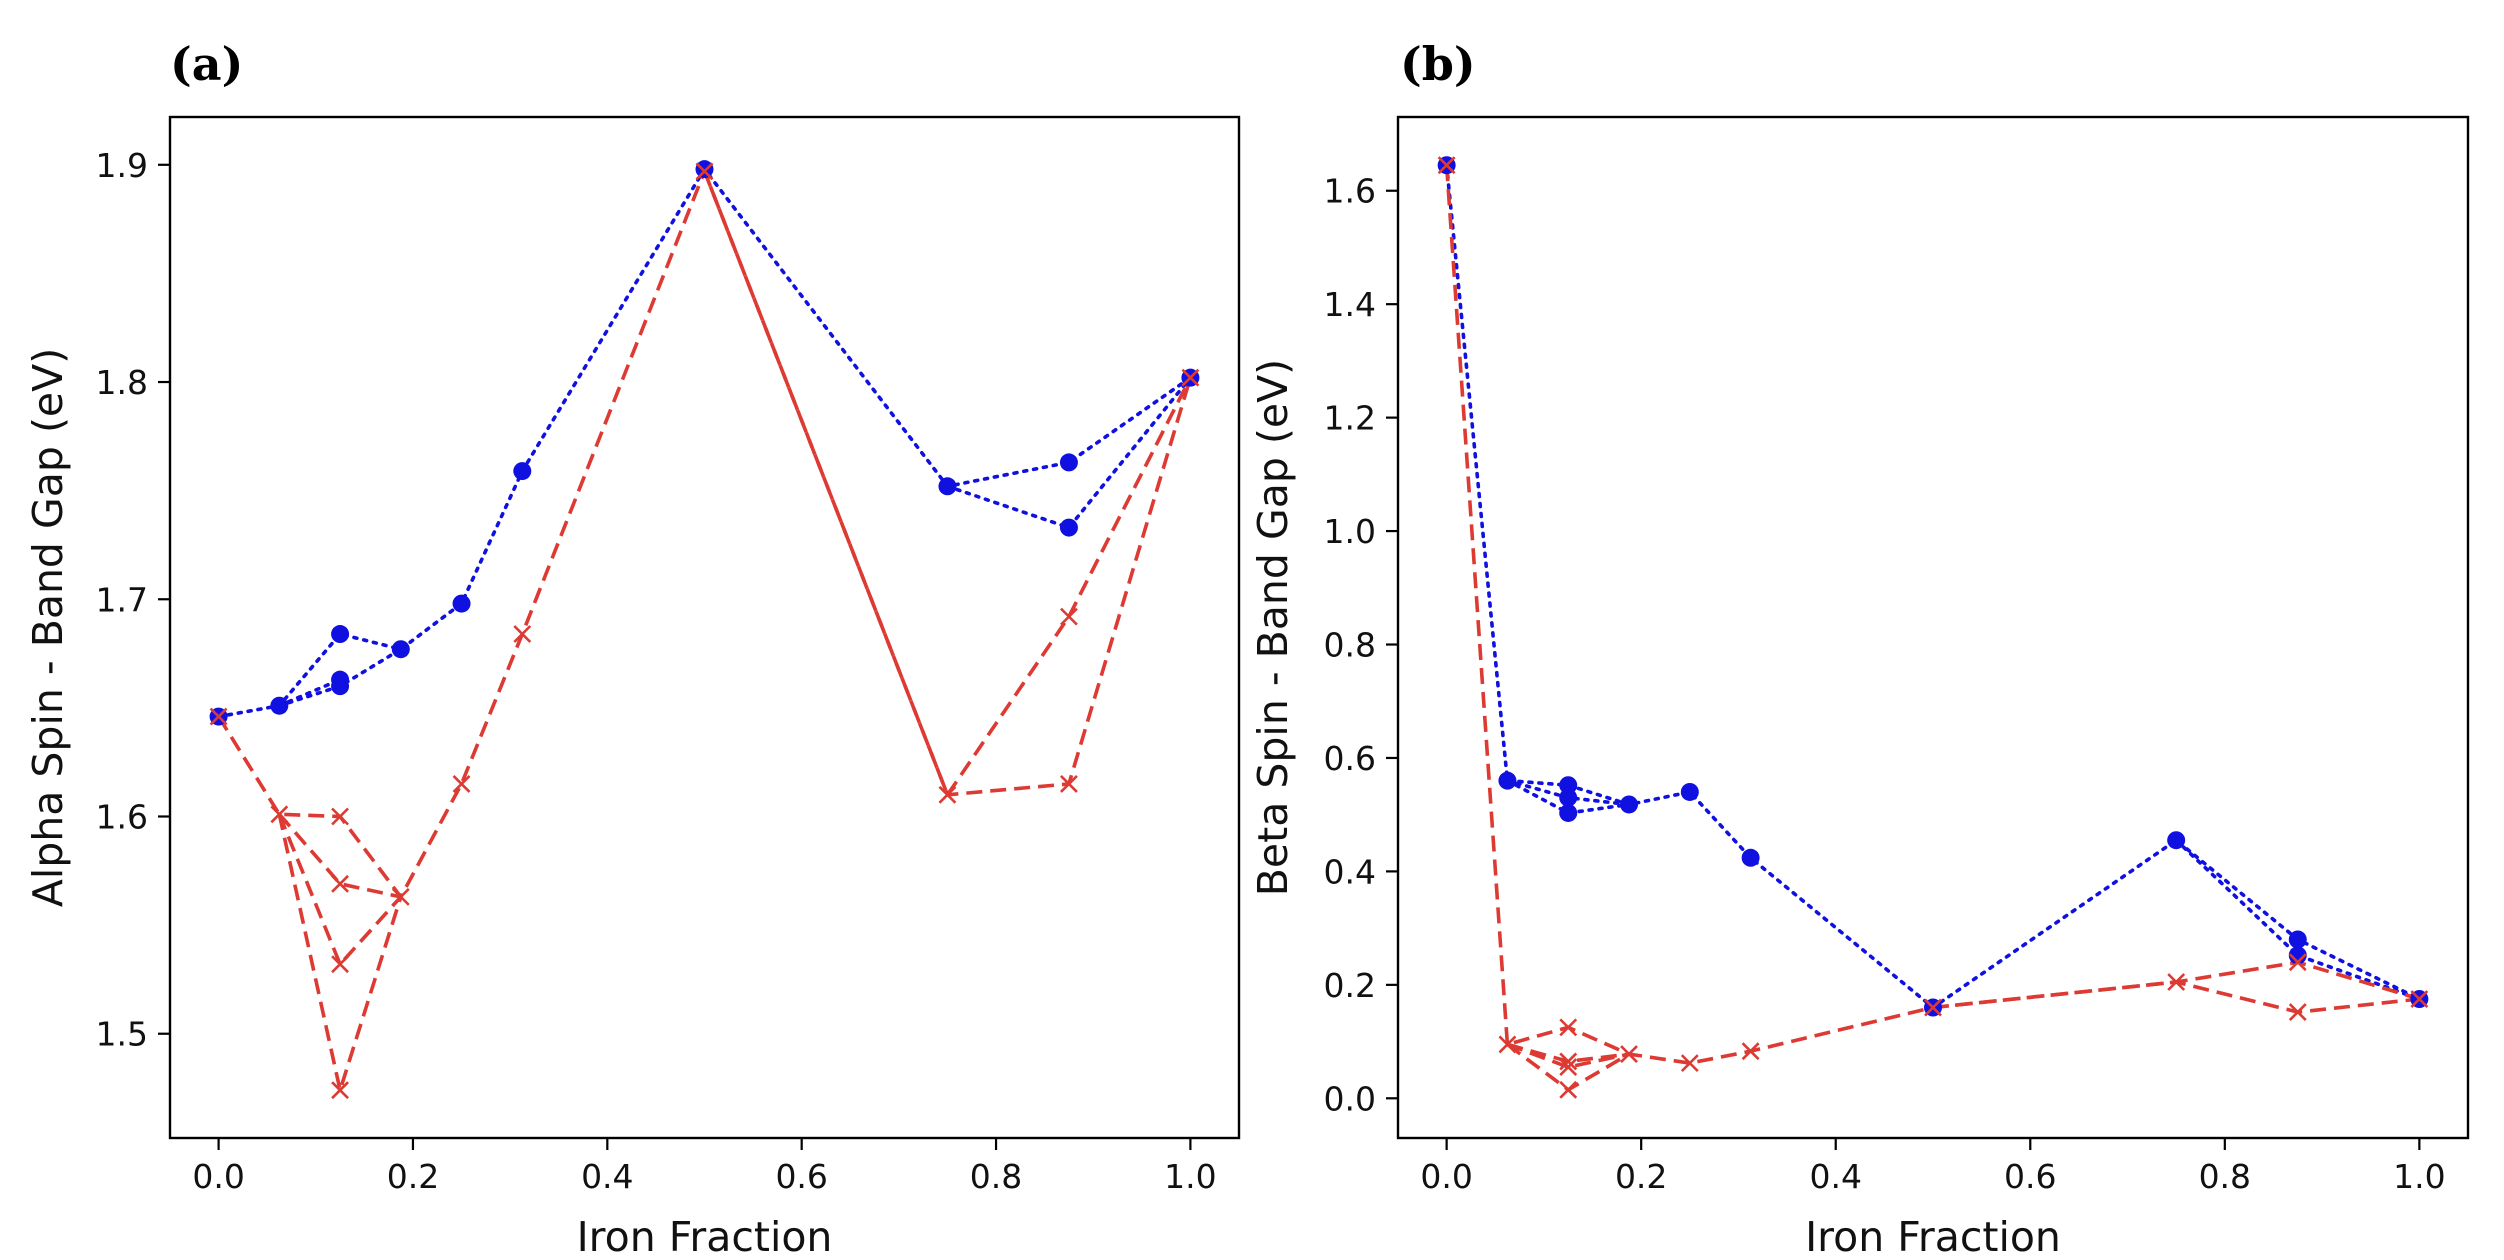  What do you see at coordinates (206, 64) in the screenshot?
I see `panel-label: (a)` at bounding box center [206, 64].